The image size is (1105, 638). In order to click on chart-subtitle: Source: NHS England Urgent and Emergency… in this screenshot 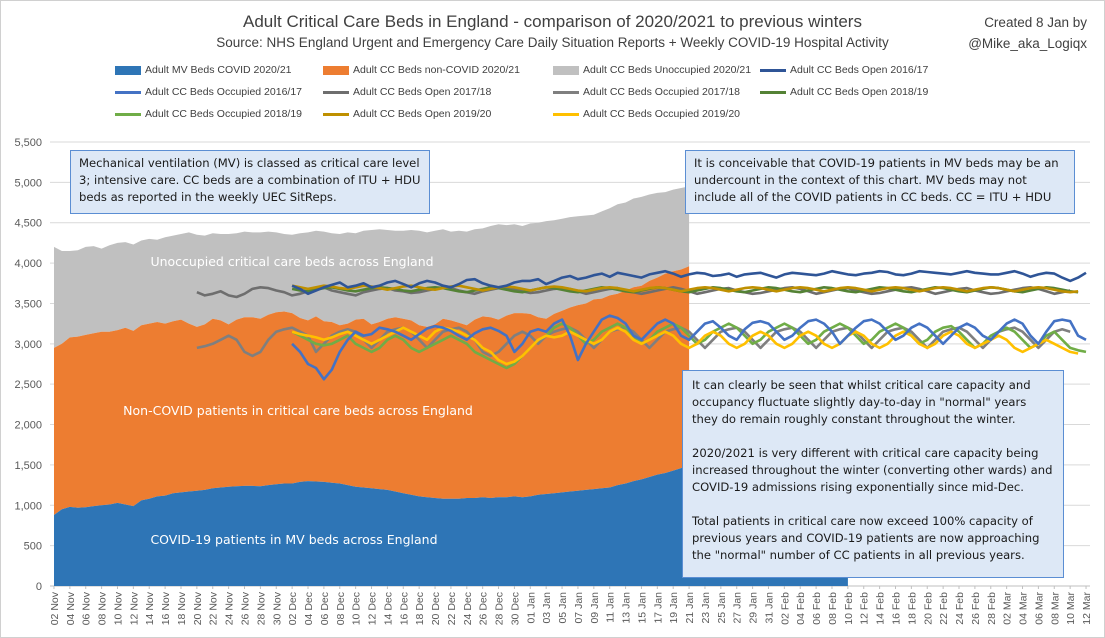, I will do `click(552, 42)`.